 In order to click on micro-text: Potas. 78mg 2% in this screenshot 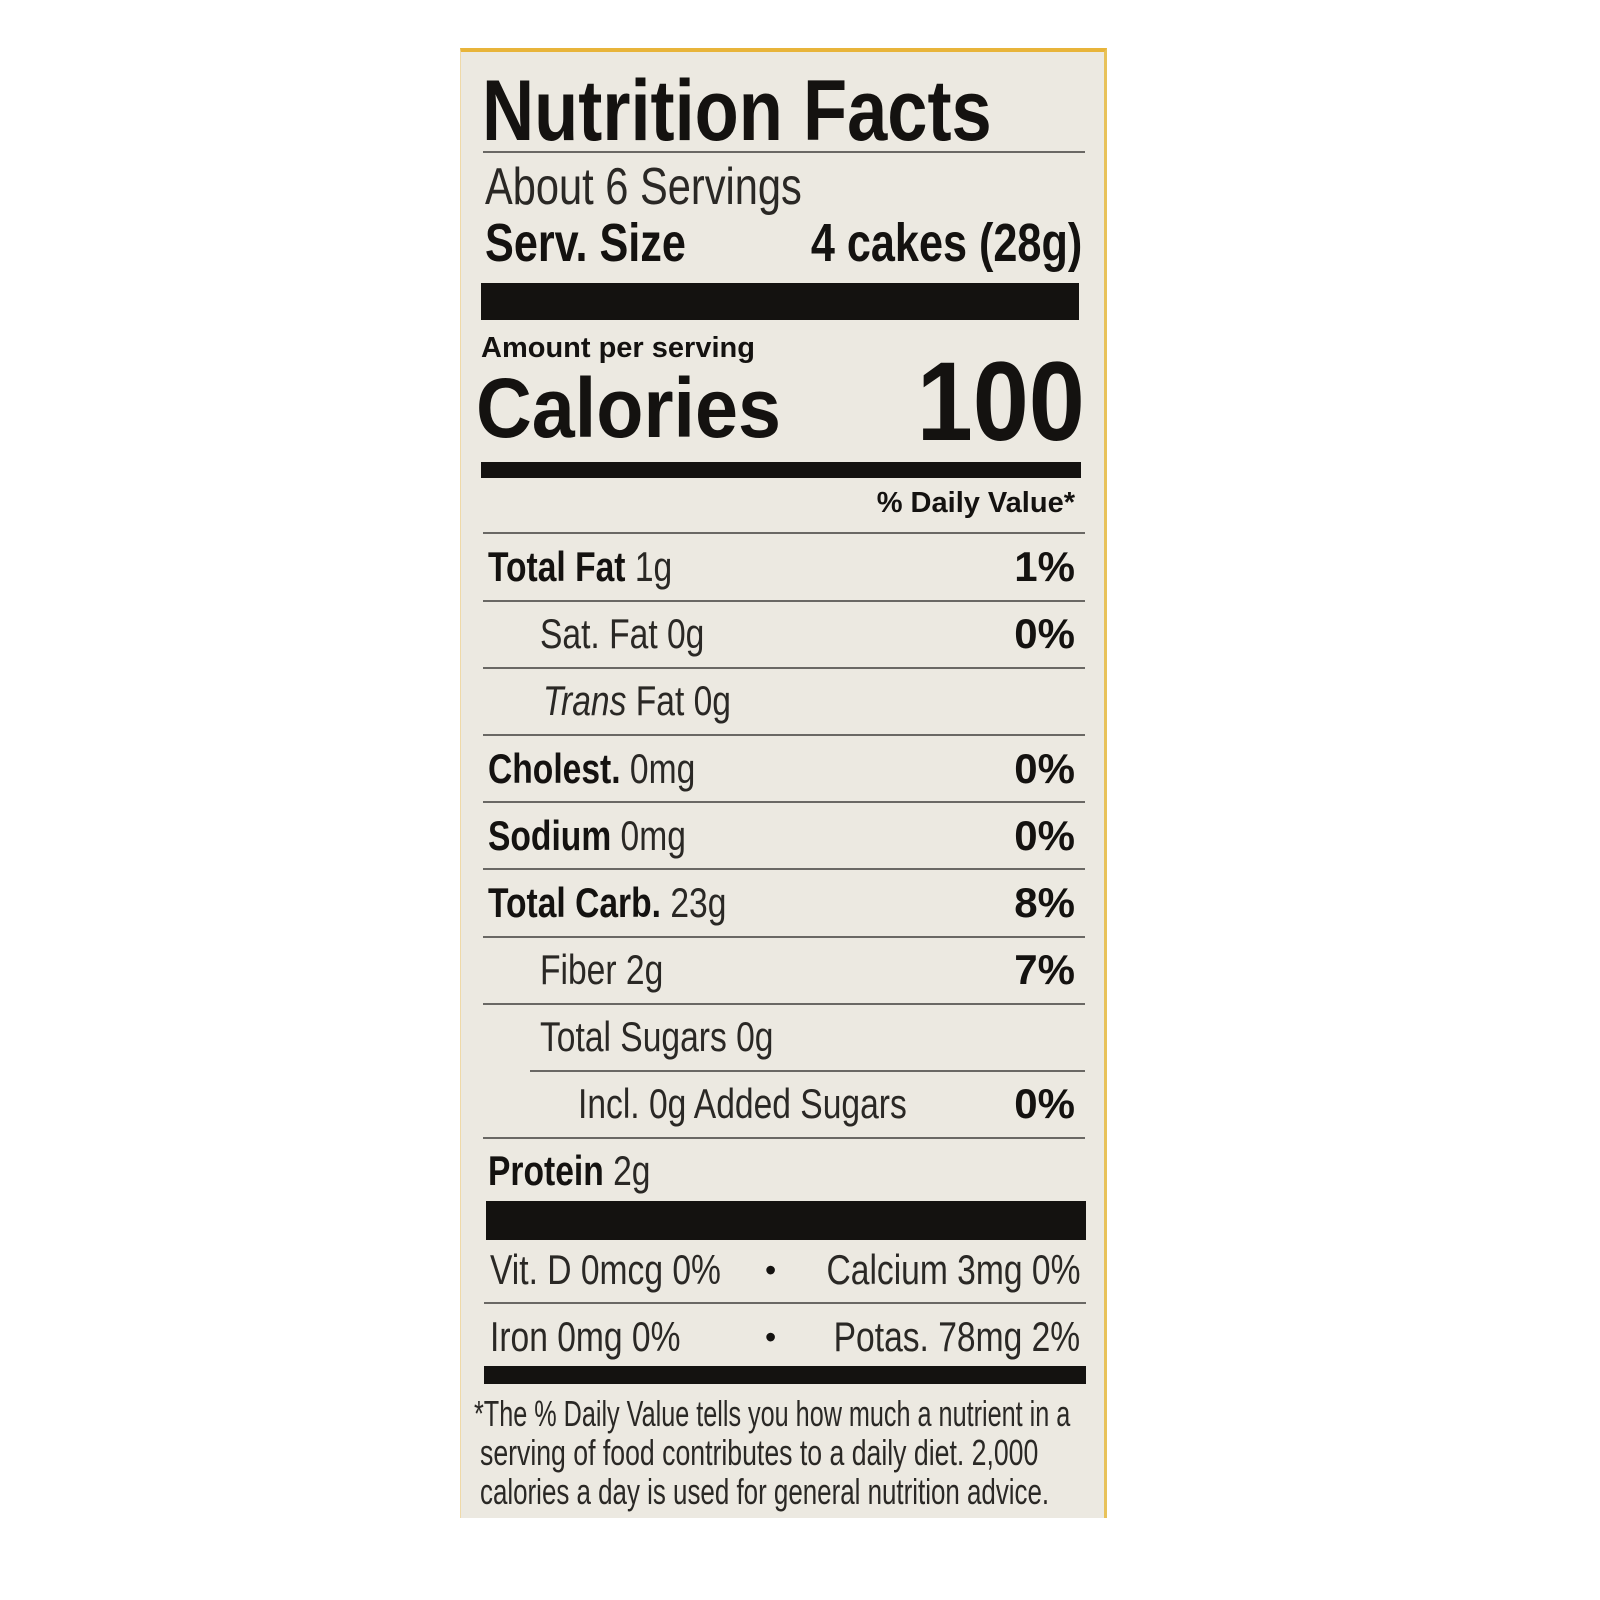, I will do `click(956, 1336)`.